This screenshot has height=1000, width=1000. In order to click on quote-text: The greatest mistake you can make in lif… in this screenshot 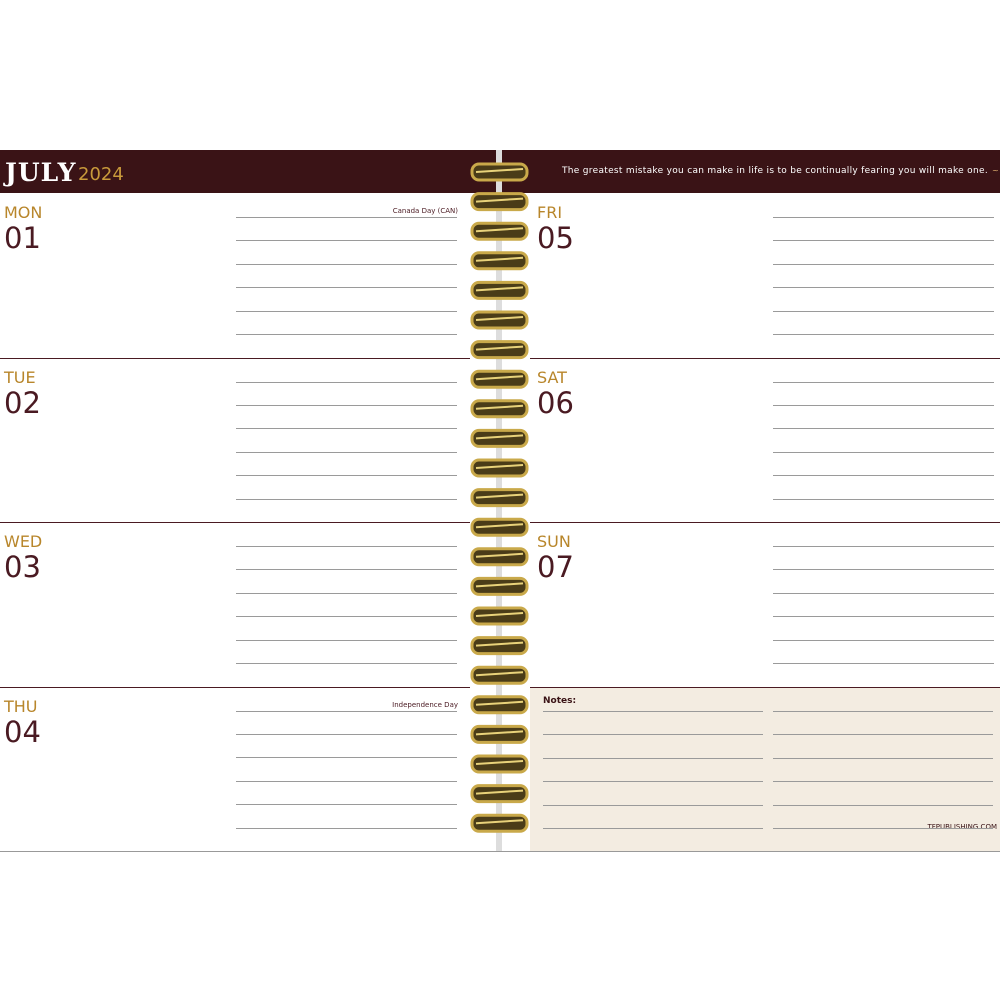, I will do `click(775, 171)`.